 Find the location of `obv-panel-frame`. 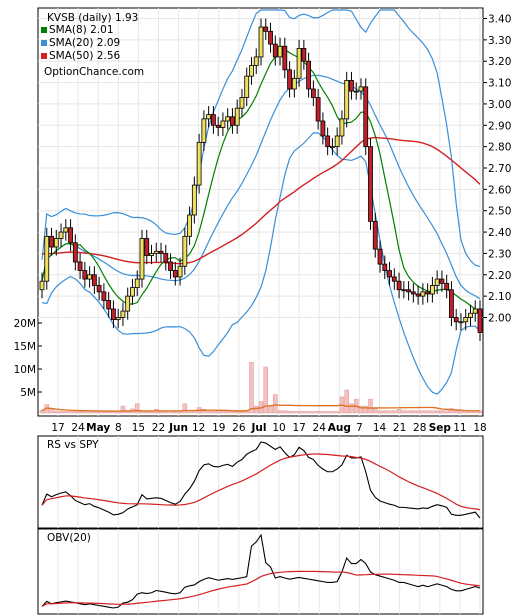

obv-panel-frame is located at coordinates (260, 571).